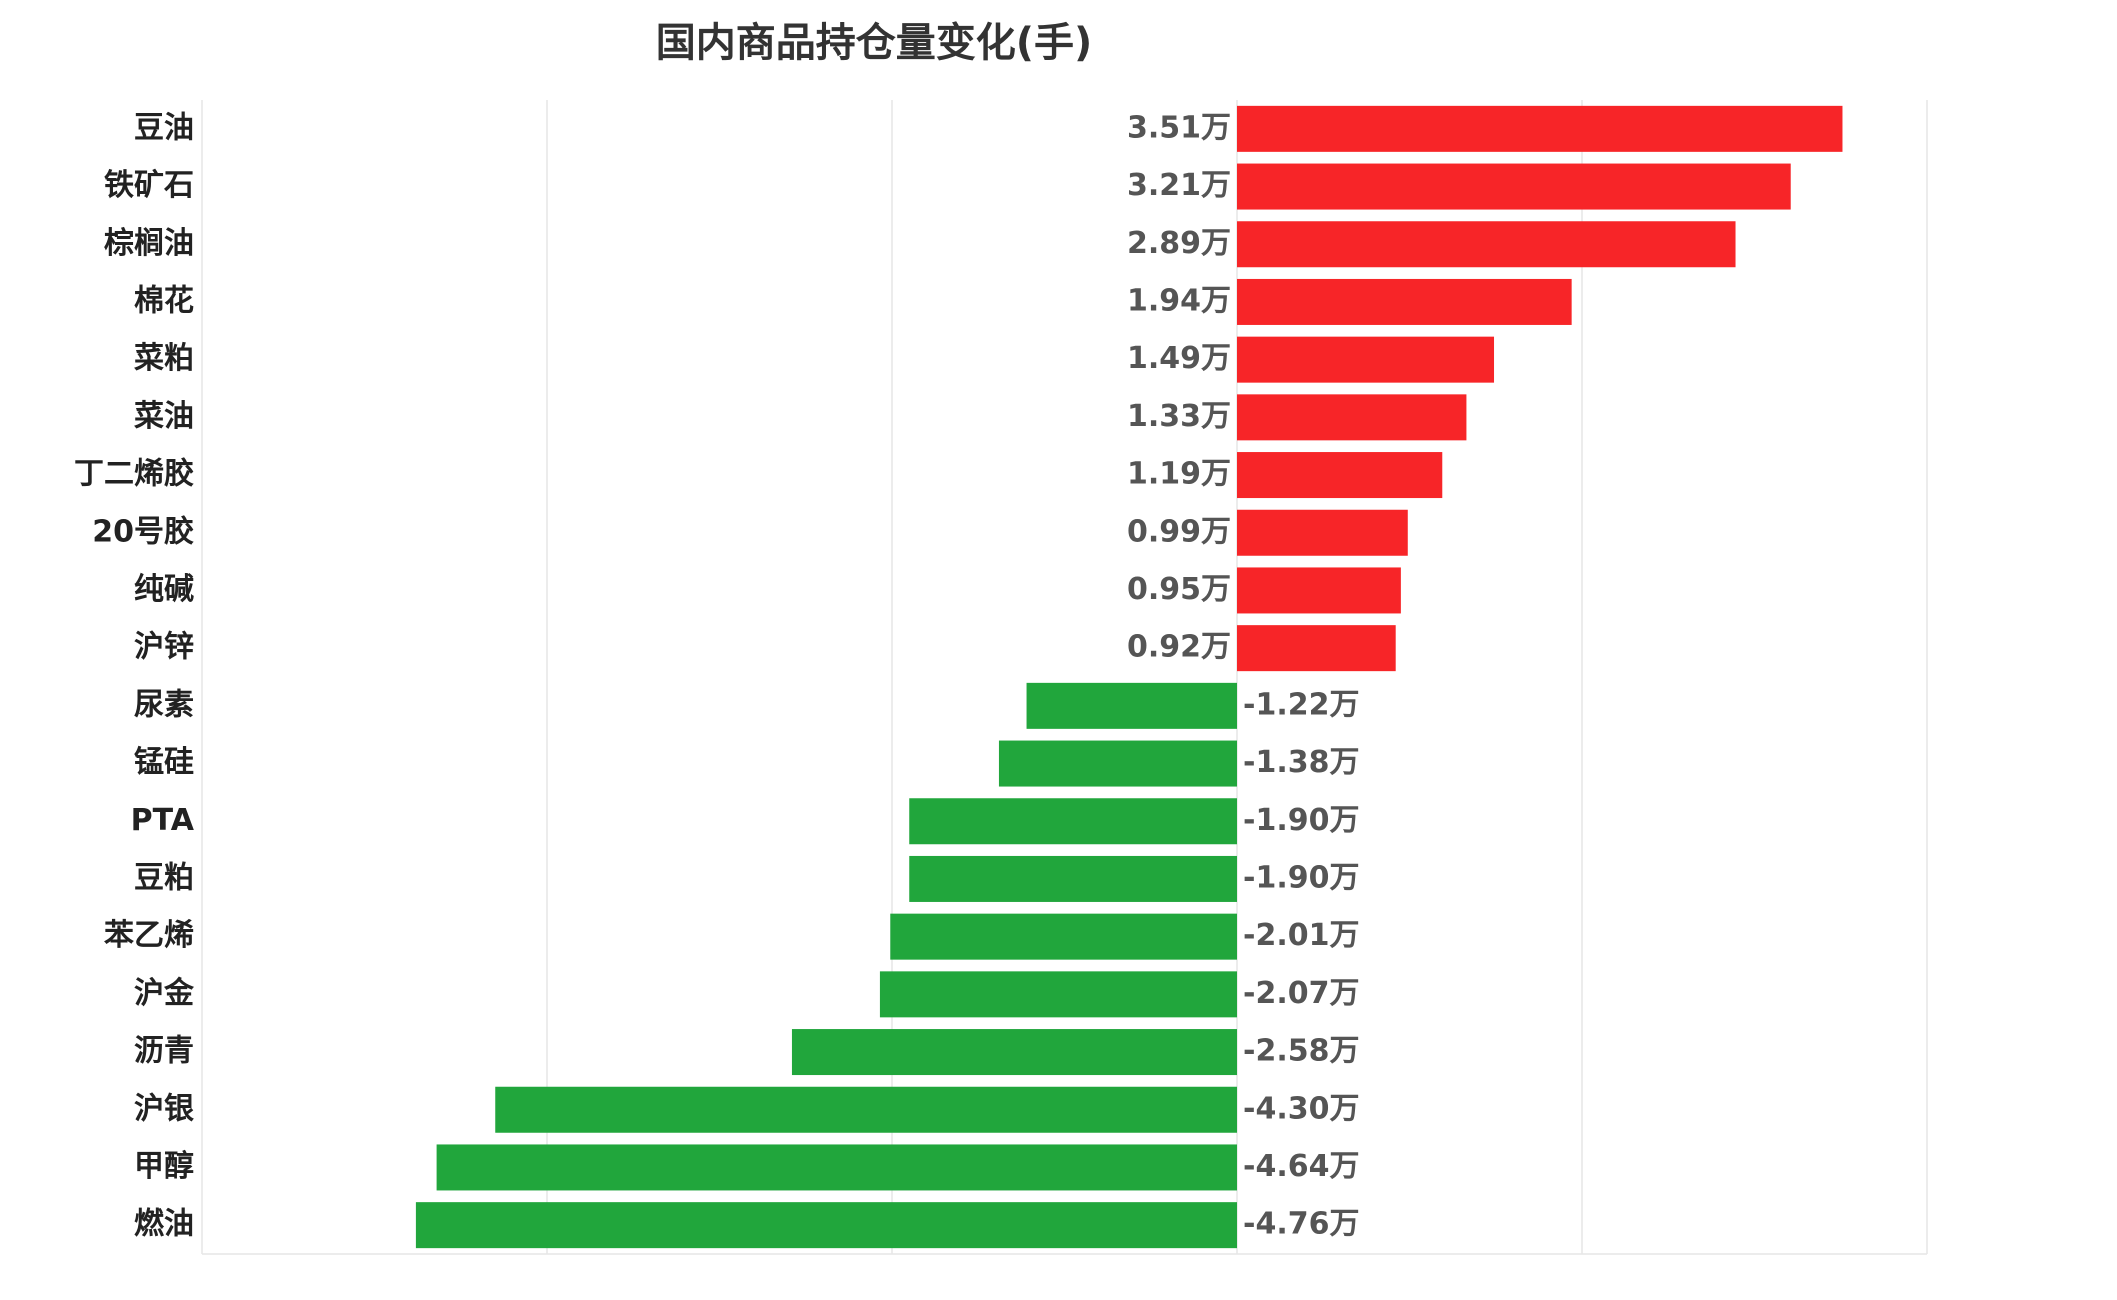 This screenshot has height=1300, width=2117. I want to click on y-tick-label: 菜油, so click(164, 416).